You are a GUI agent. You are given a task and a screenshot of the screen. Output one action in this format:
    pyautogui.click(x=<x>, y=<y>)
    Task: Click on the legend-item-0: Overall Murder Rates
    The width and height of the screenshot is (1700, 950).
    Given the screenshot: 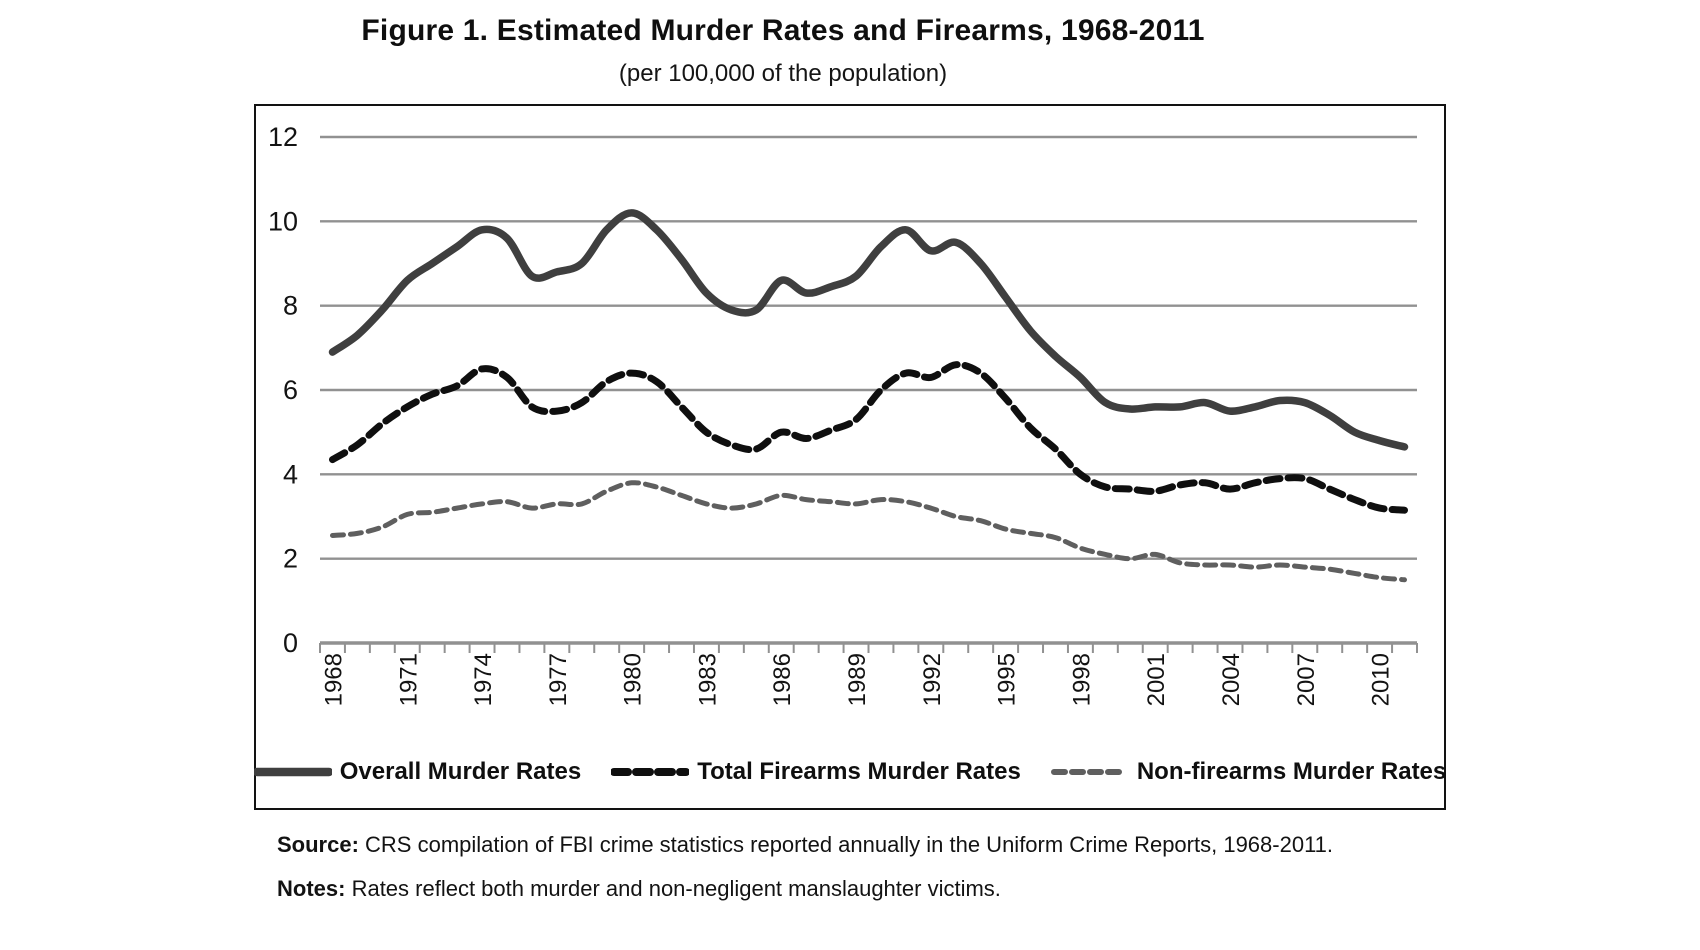 What is the action you would take?
    pyautogui.click(x=417, y=772)
    